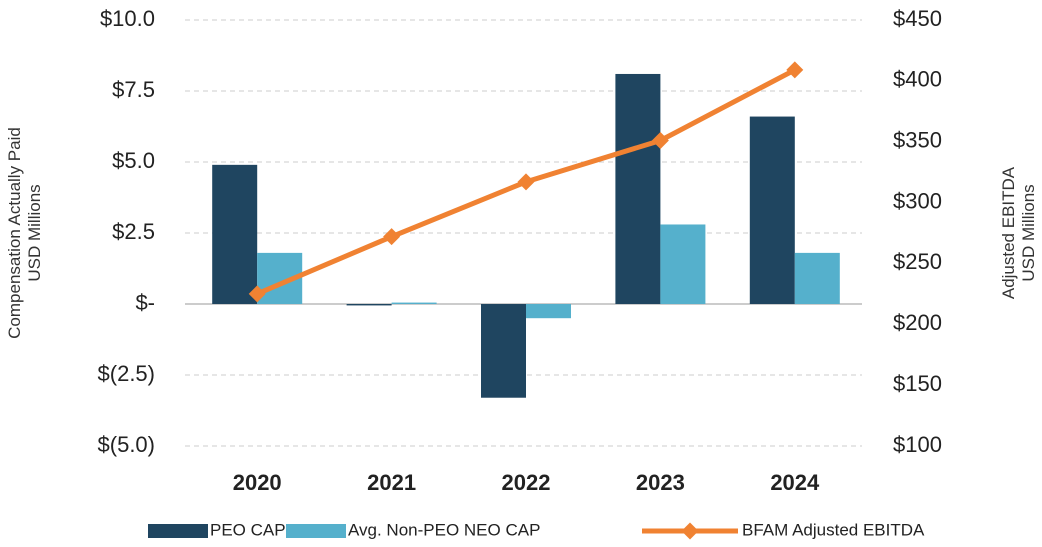 Image resolution: width=1042 pixels, height=547 pixels. Describe the element at coordinates (917, 444) in the screenshot. I see `y2-tick-label: $100` at that location.